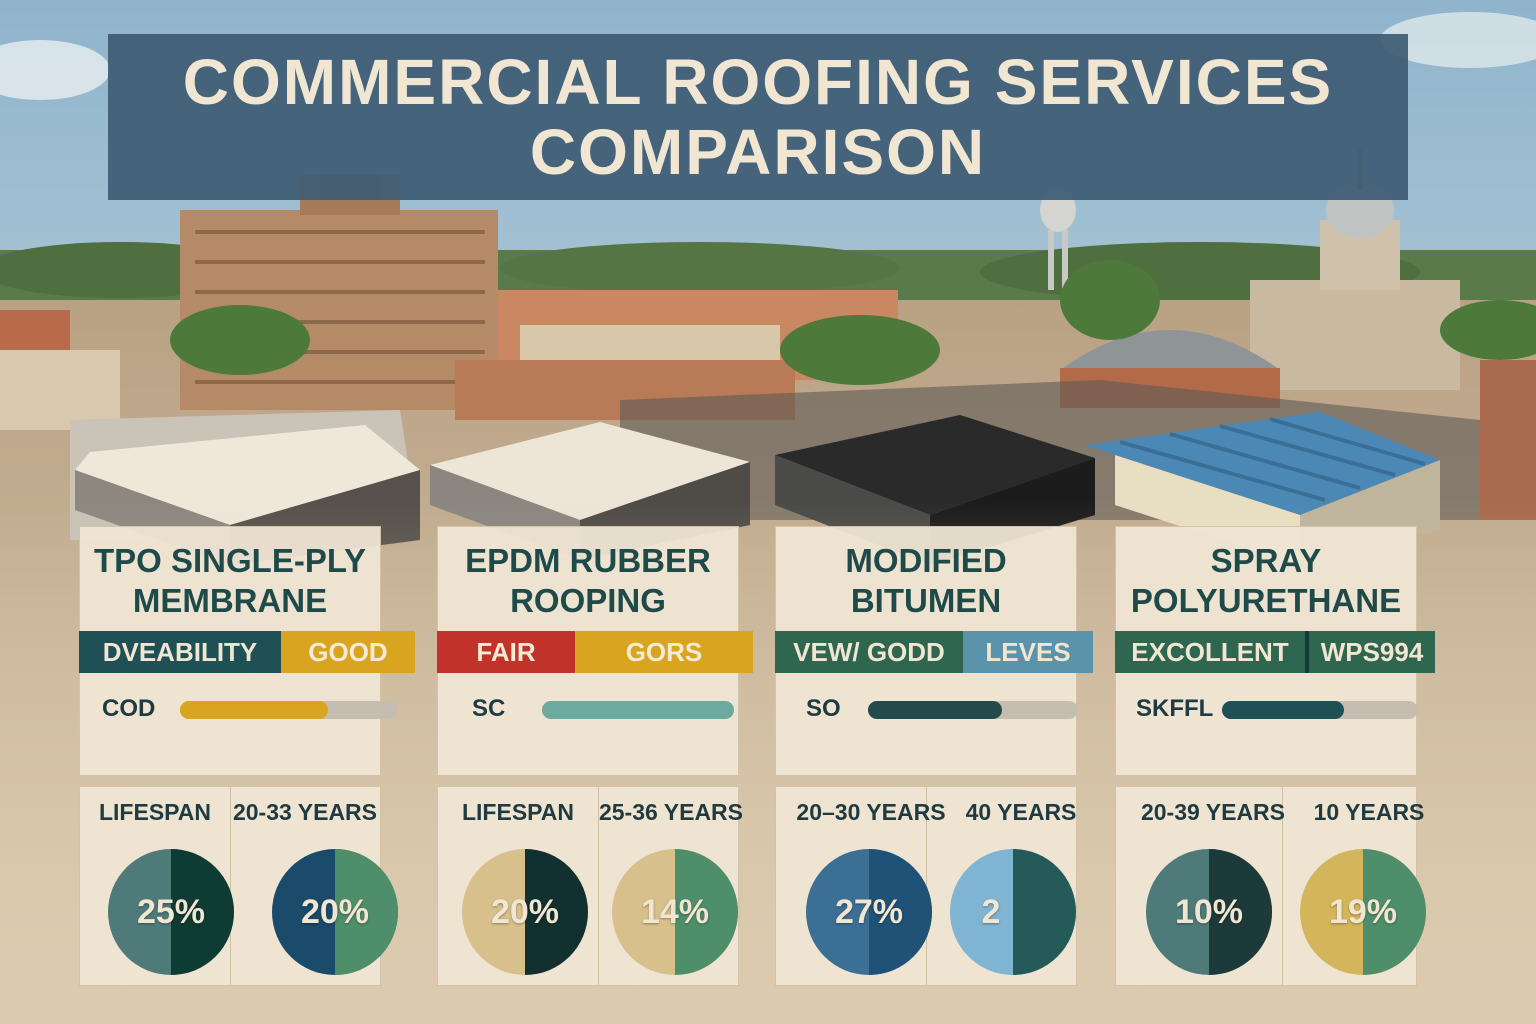 The width and height of the screenshot is (1536, 1024). What do you see at coordinates (758, 82) in the screenshot?
I see `page-title-line-1: COMMERCIAL ROOFING SERVICES` at bounding box center [758, 82].